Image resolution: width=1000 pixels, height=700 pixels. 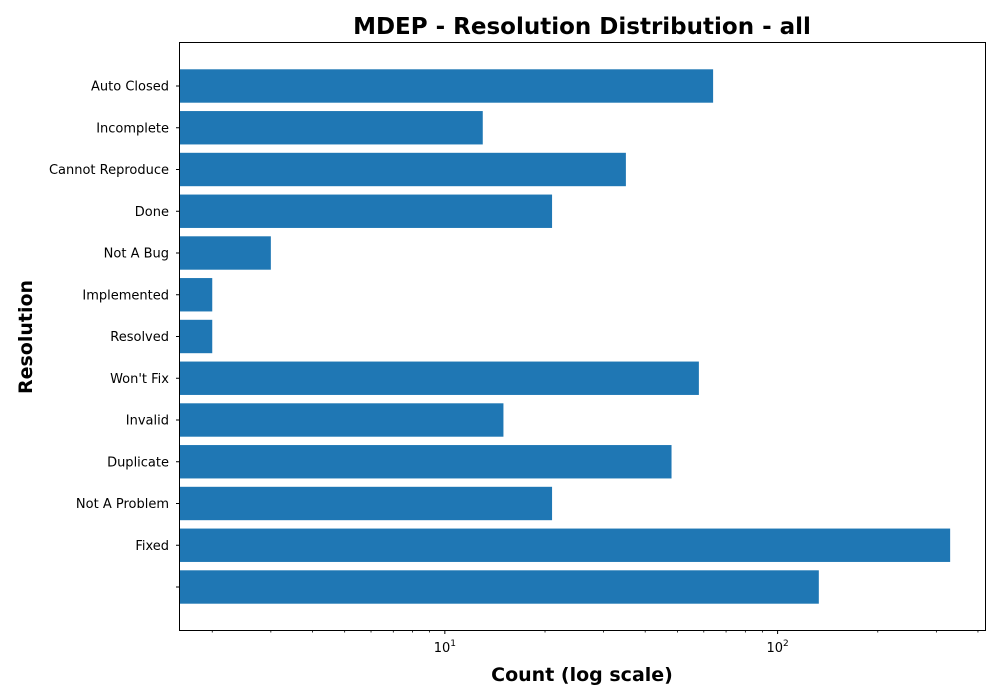 I want to click on x-axis-ticks: 10¹ 10², so click(x=595, y=643).